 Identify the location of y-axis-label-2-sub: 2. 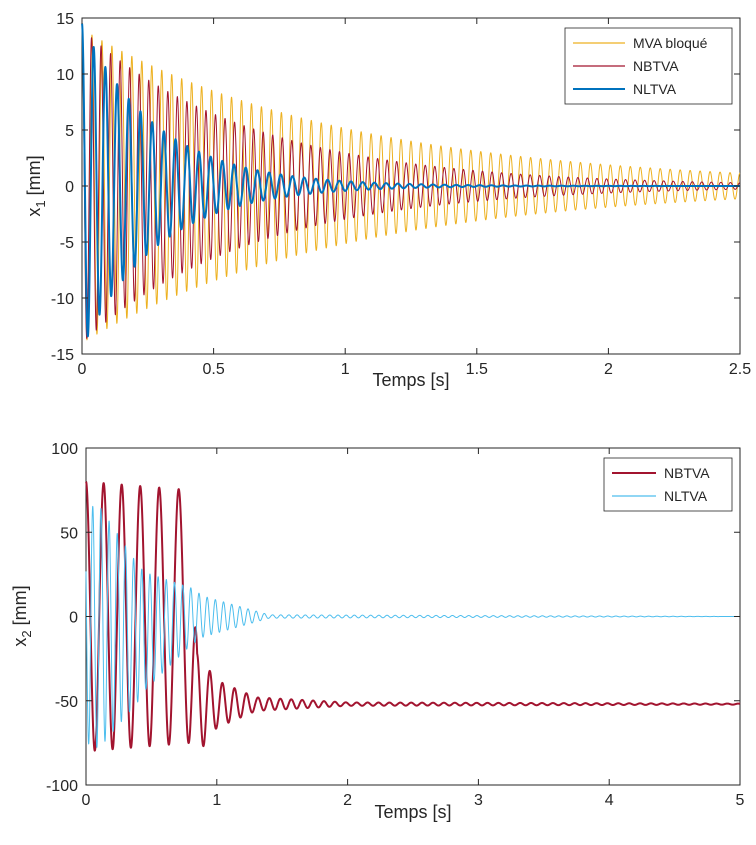
(26, 633).